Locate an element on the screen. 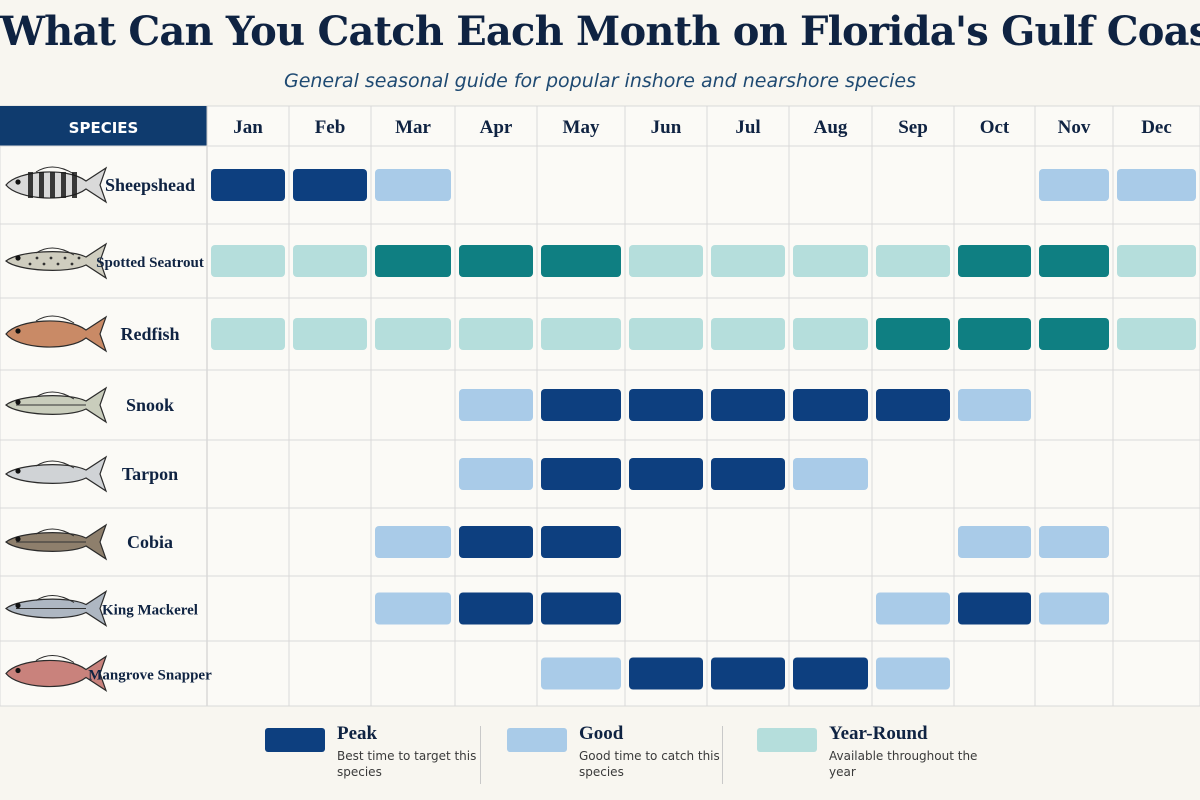 This screenshot has width=1200, height=800. bar-cobia-mar is located at coordinates (413, 542).